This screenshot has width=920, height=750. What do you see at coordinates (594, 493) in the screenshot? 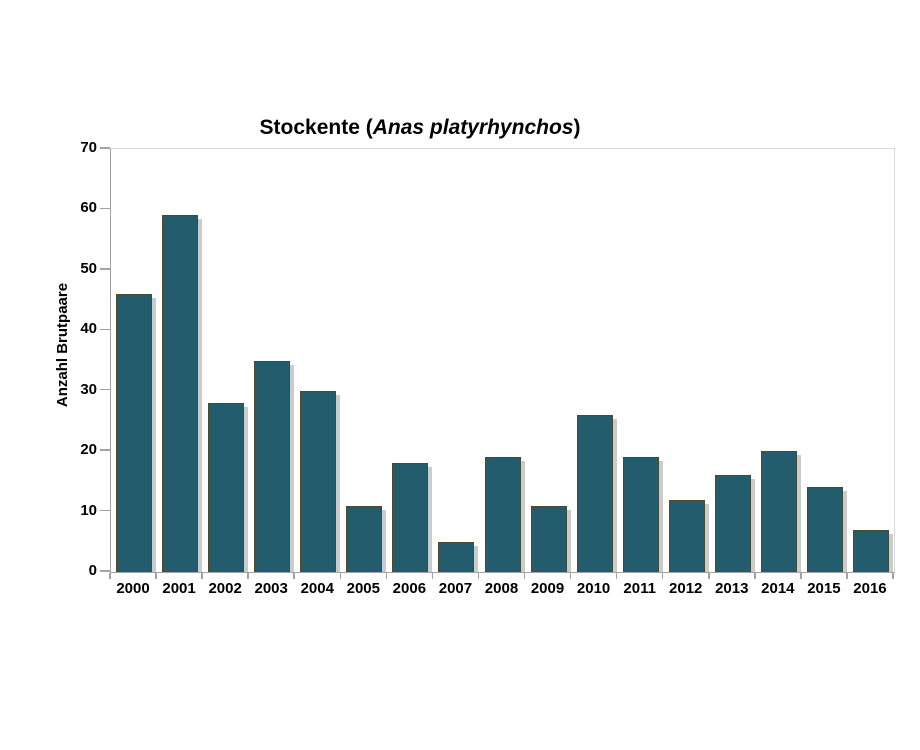
I see `bar-2010` at bounding box center [594, 493].